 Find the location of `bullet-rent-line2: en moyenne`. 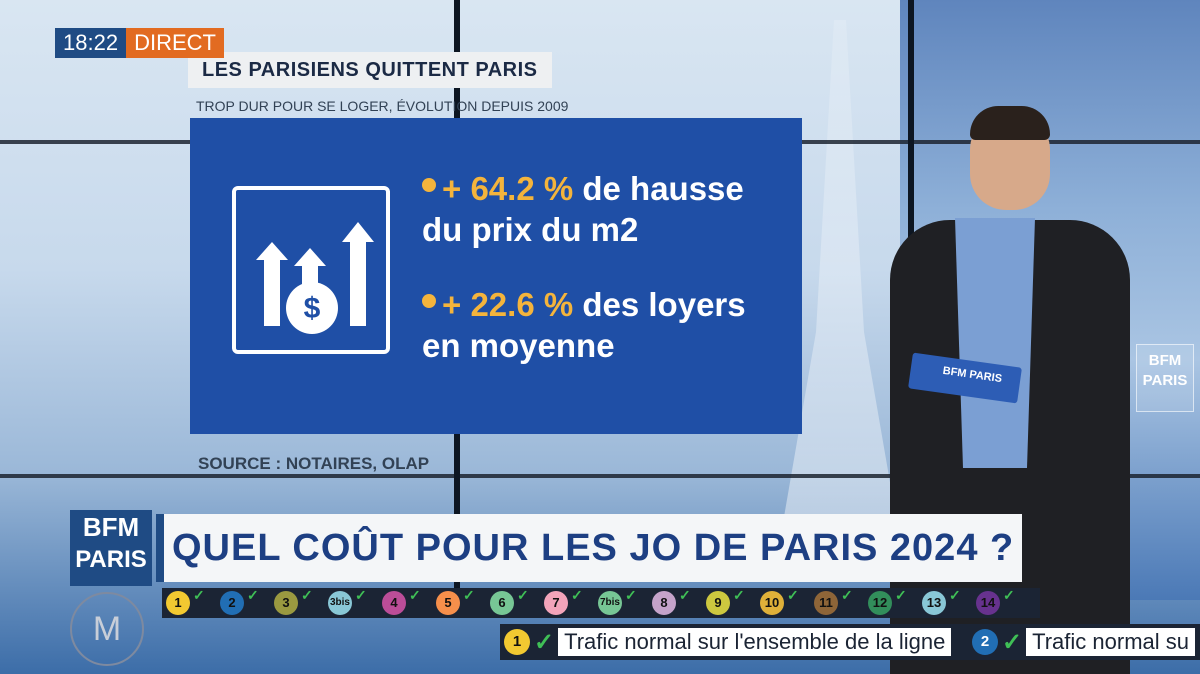

bullet-rent-line2: en moyenne is located at coordinates (518, 345).